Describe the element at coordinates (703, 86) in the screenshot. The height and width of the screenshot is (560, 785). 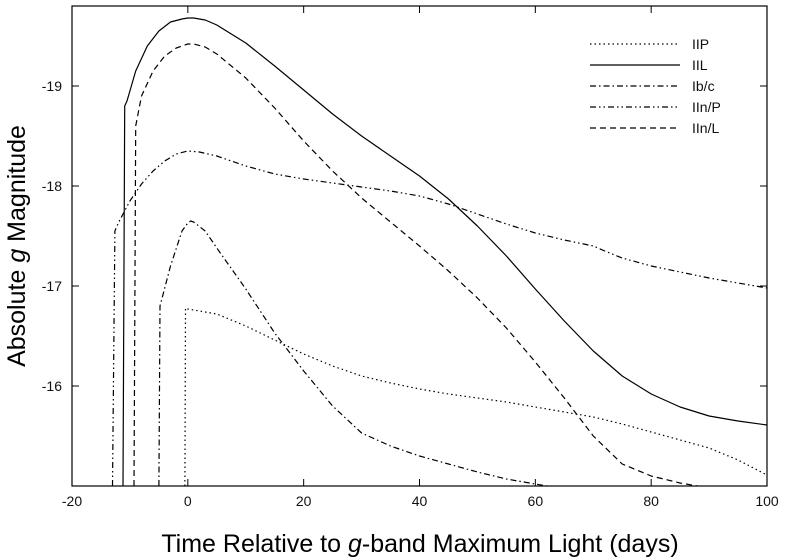
I see `legend-label: Ib/c` at that location.